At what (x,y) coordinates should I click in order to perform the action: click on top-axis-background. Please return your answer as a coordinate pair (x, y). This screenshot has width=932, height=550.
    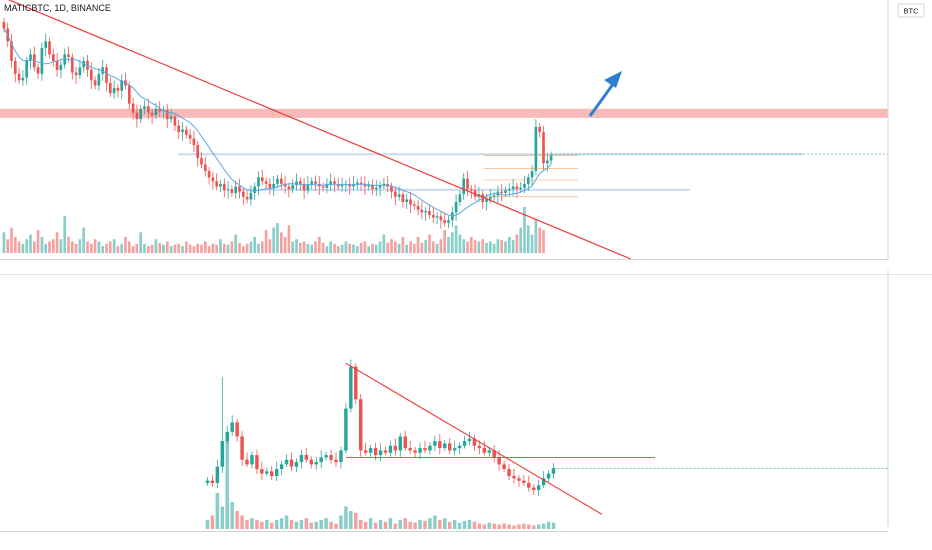
    Looking at the image, I should click on (910, 130).